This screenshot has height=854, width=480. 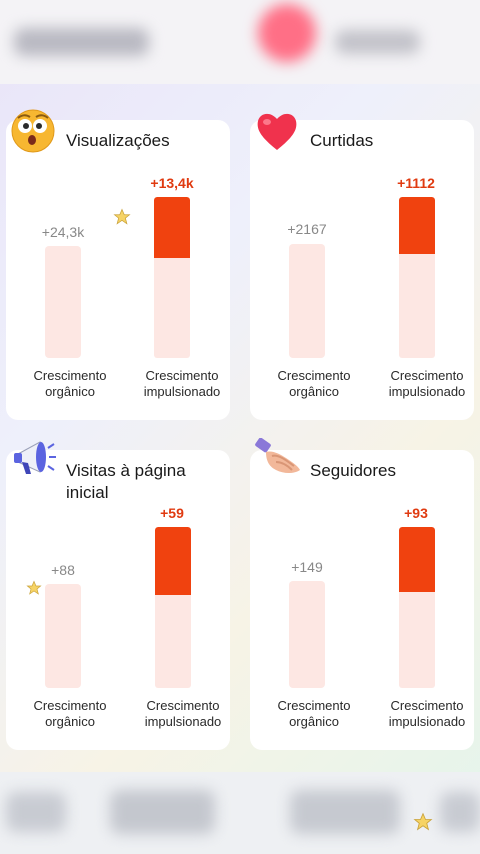 I want to click on boosted-value: +13,4k, so click(x=172, y=183).